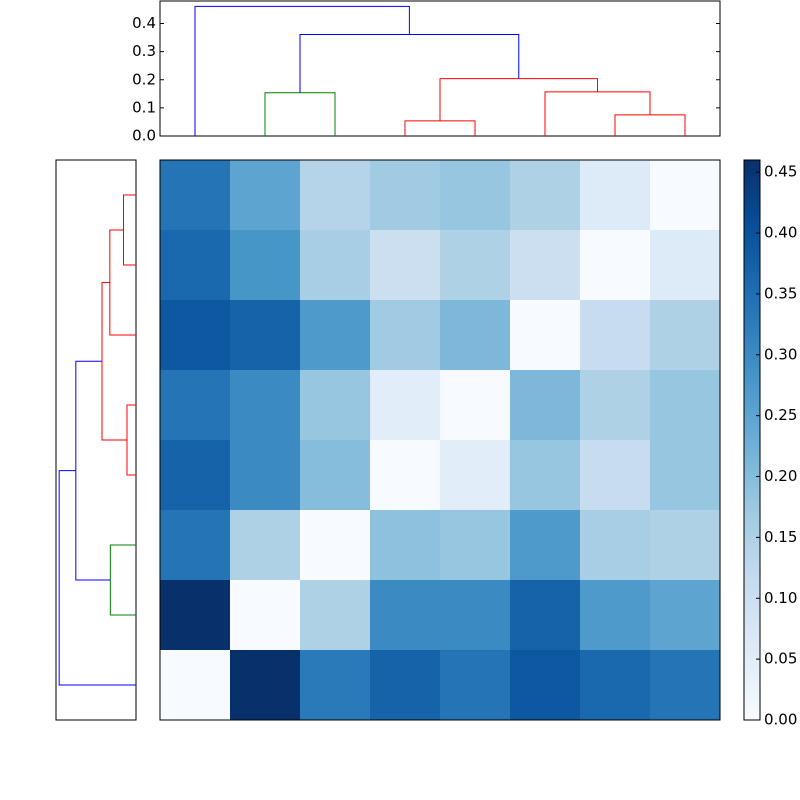 This screenshot has width=800, height=800. Describe the element at coordinates (144, 107) in the screenshot. I see `y-tick-label: 0.1` at that location.